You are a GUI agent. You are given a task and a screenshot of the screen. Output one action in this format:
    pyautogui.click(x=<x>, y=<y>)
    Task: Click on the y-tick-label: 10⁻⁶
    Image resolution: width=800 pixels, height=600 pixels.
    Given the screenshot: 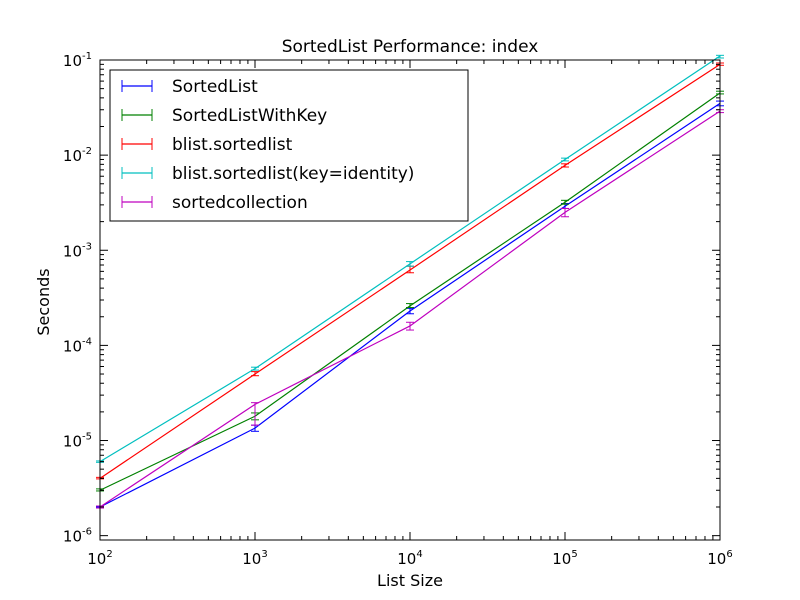 What is the action you would take?
    pyautogui.click(x=77, y=536)
    